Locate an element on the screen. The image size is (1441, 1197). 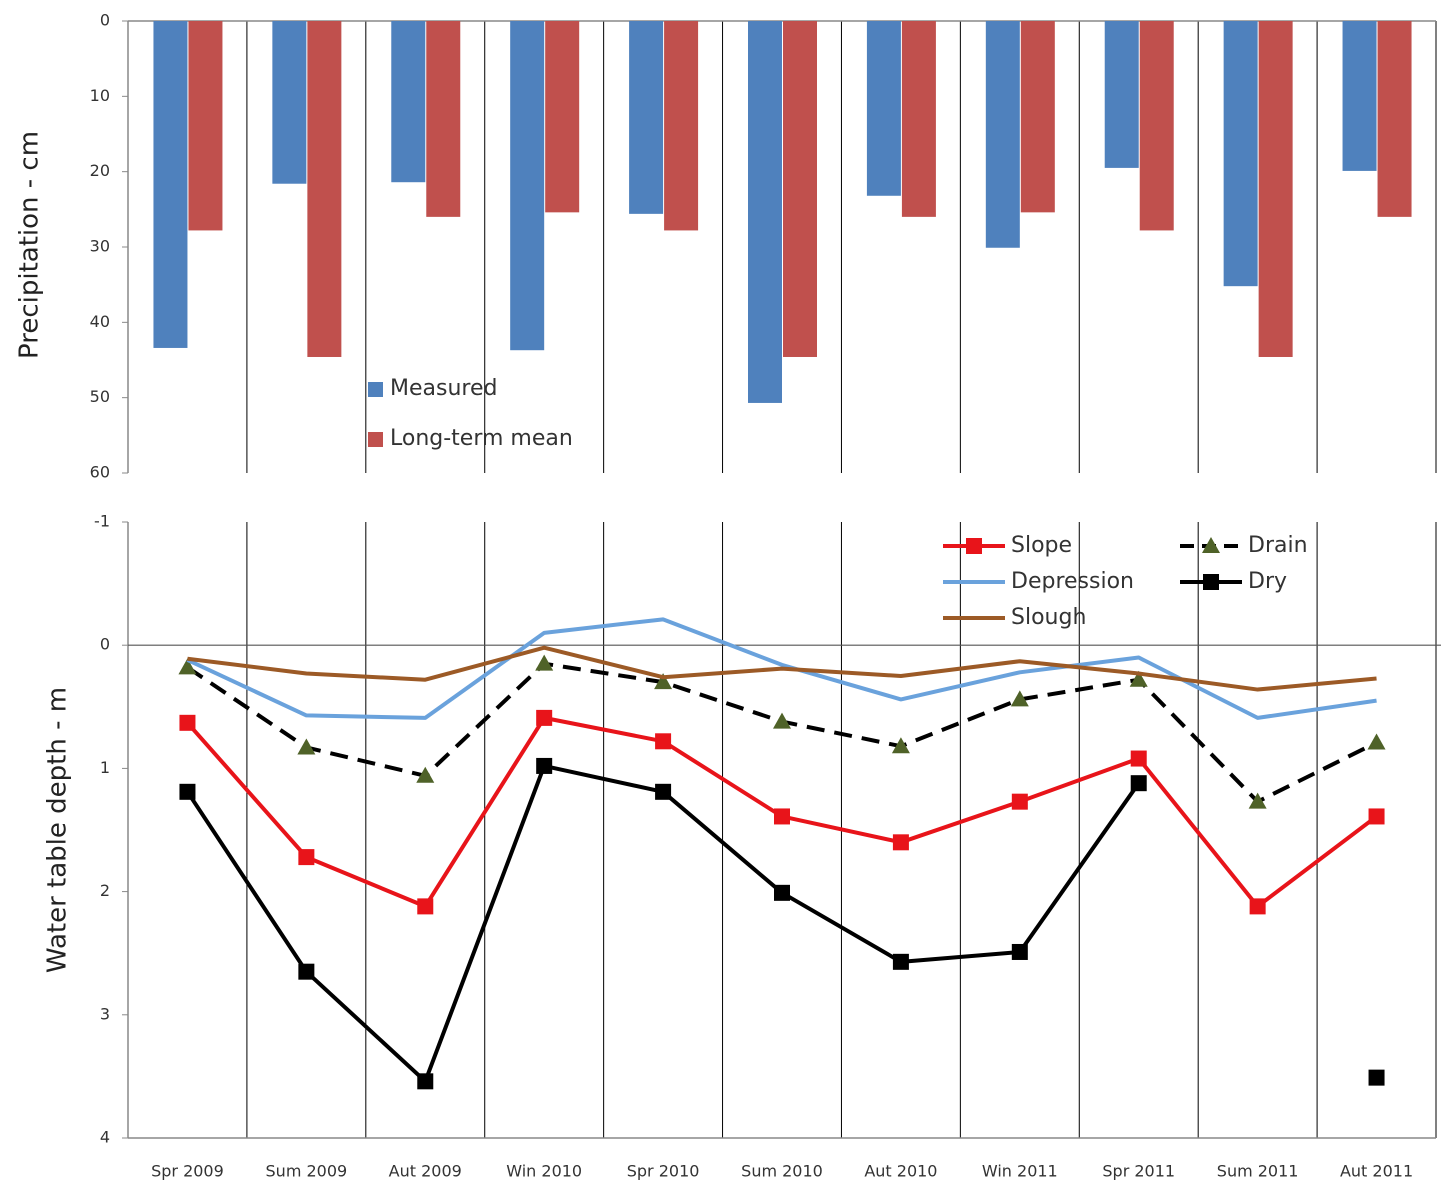
x-tick-label: Aut 2011 is located at coordinates (1376, 1171).